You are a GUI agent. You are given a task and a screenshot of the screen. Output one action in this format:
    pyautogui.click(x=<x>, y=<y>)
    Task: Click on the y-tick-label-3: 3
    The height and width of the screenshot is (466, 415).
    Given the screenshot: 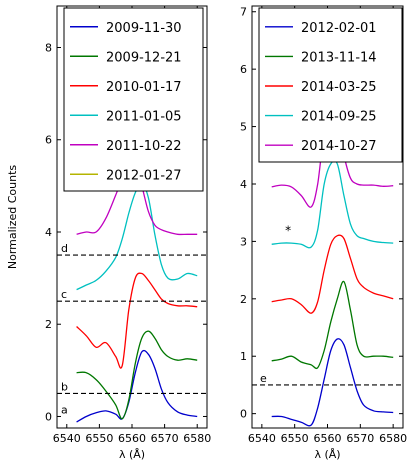 What is the action you would take?
    pyautogui.click(x=243, y=241)
    